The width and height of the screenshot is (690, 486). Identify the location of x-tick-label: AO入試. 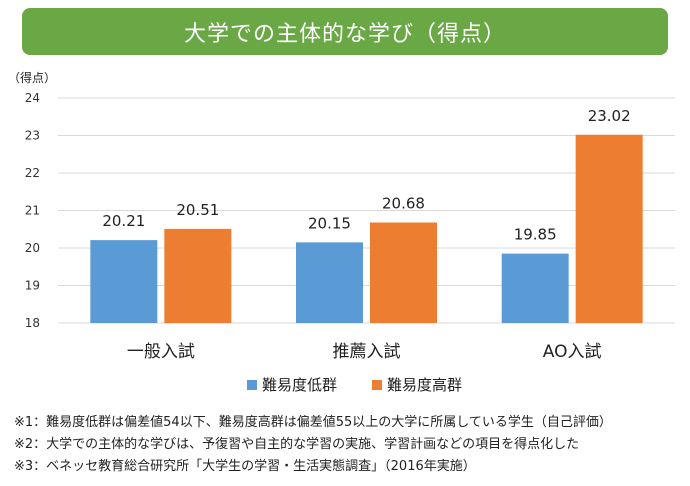
(572, 352).